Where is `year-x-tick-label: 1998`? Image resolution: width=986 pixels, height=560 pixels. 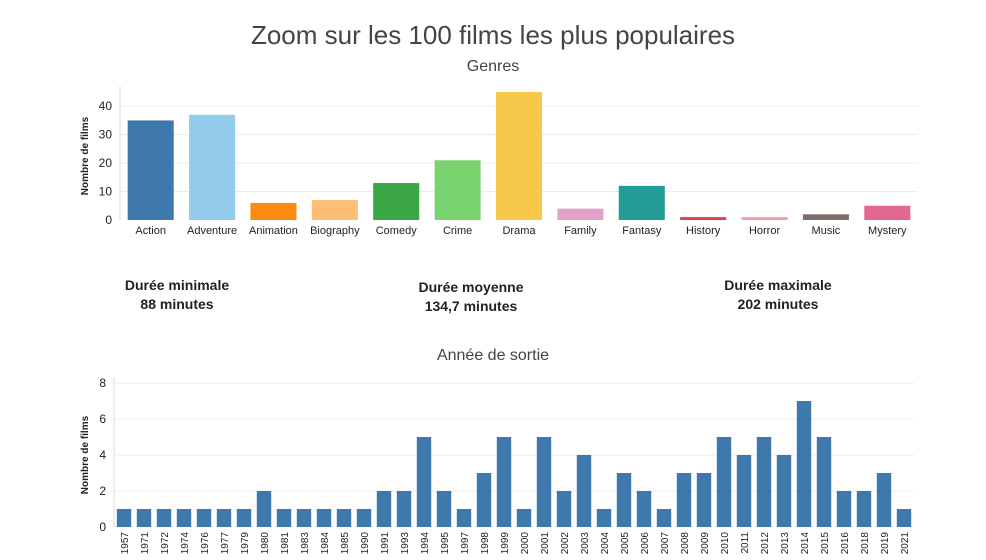 year-x-tick-label: 1998 is located at coordinates (485, 543).